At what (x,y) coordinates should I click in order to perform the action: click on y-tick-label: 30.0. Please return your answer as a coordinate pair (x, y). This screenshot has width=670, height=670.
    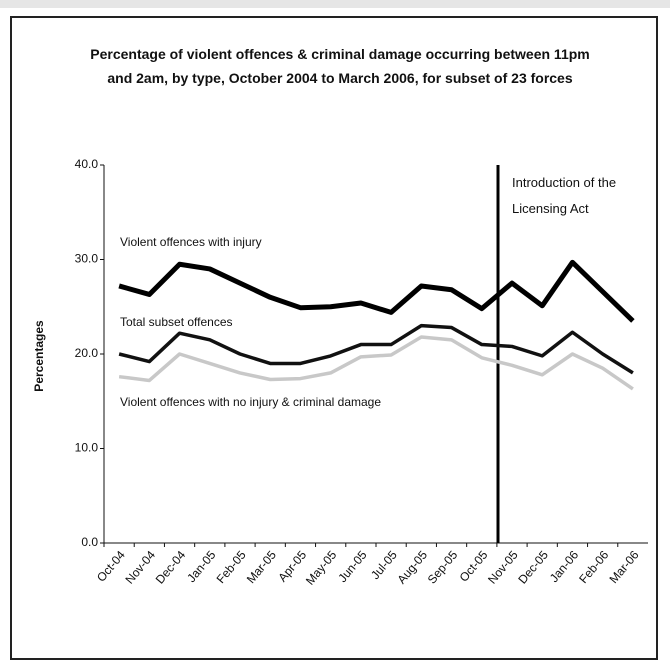
    Looking at the image, I should click on (87, 259).